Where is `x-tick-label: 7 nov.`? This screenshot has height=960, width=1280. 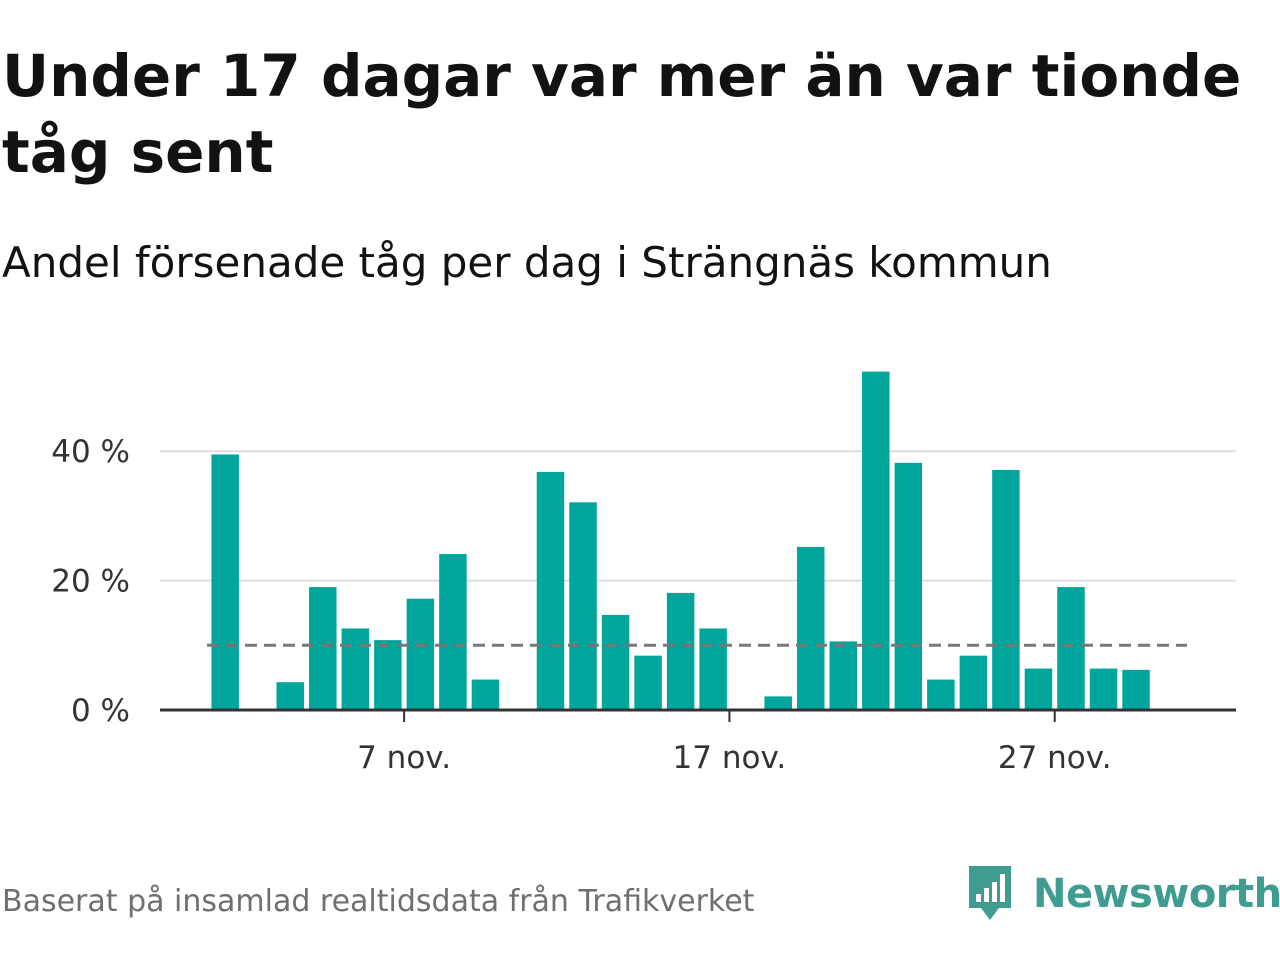
x-tick-label: 7 nov. is located at coordinates (404, 758).